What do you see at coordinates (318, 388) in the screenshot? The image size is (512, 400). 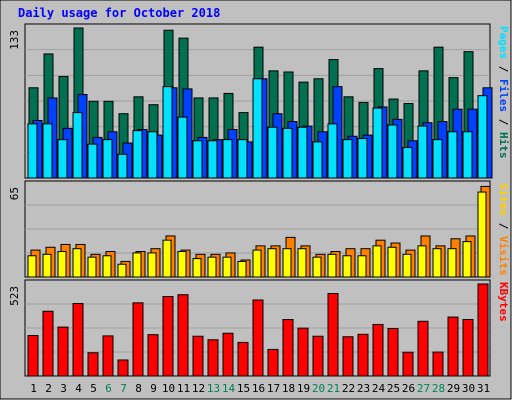 I see `day-label-20: 20` at bounding box center [318, 388].